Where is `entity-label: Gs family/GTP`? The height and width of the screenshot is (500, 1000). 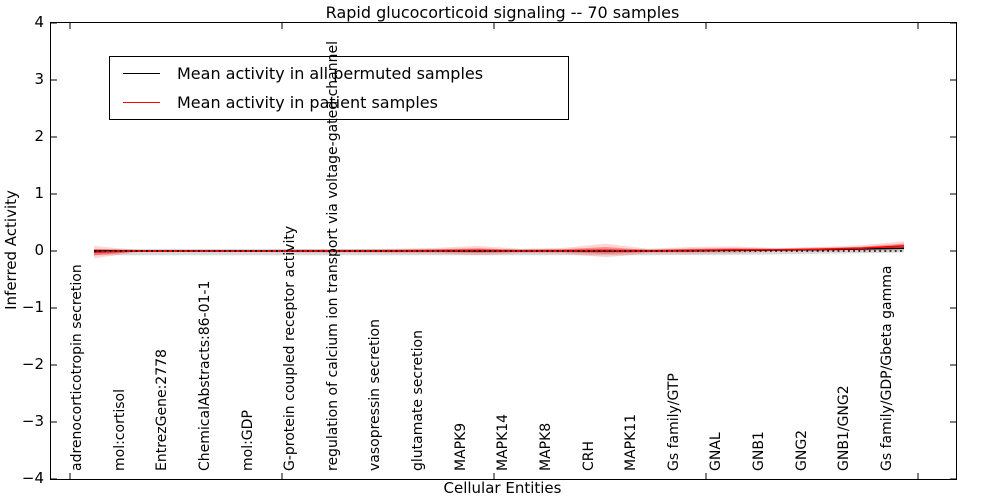
entity-label: Gs family/GTP is located at coordinates (673, 422).